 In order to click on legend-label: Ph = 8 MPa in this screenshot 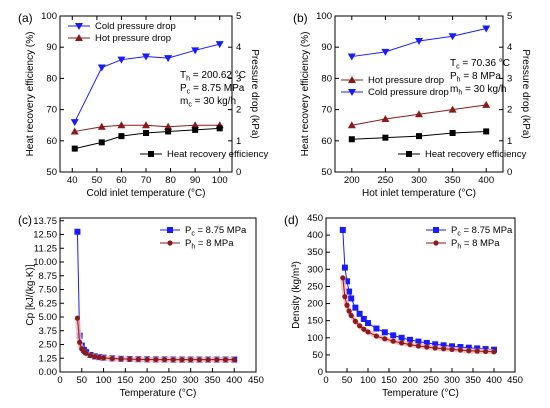, I will do `click(209, 244)`.